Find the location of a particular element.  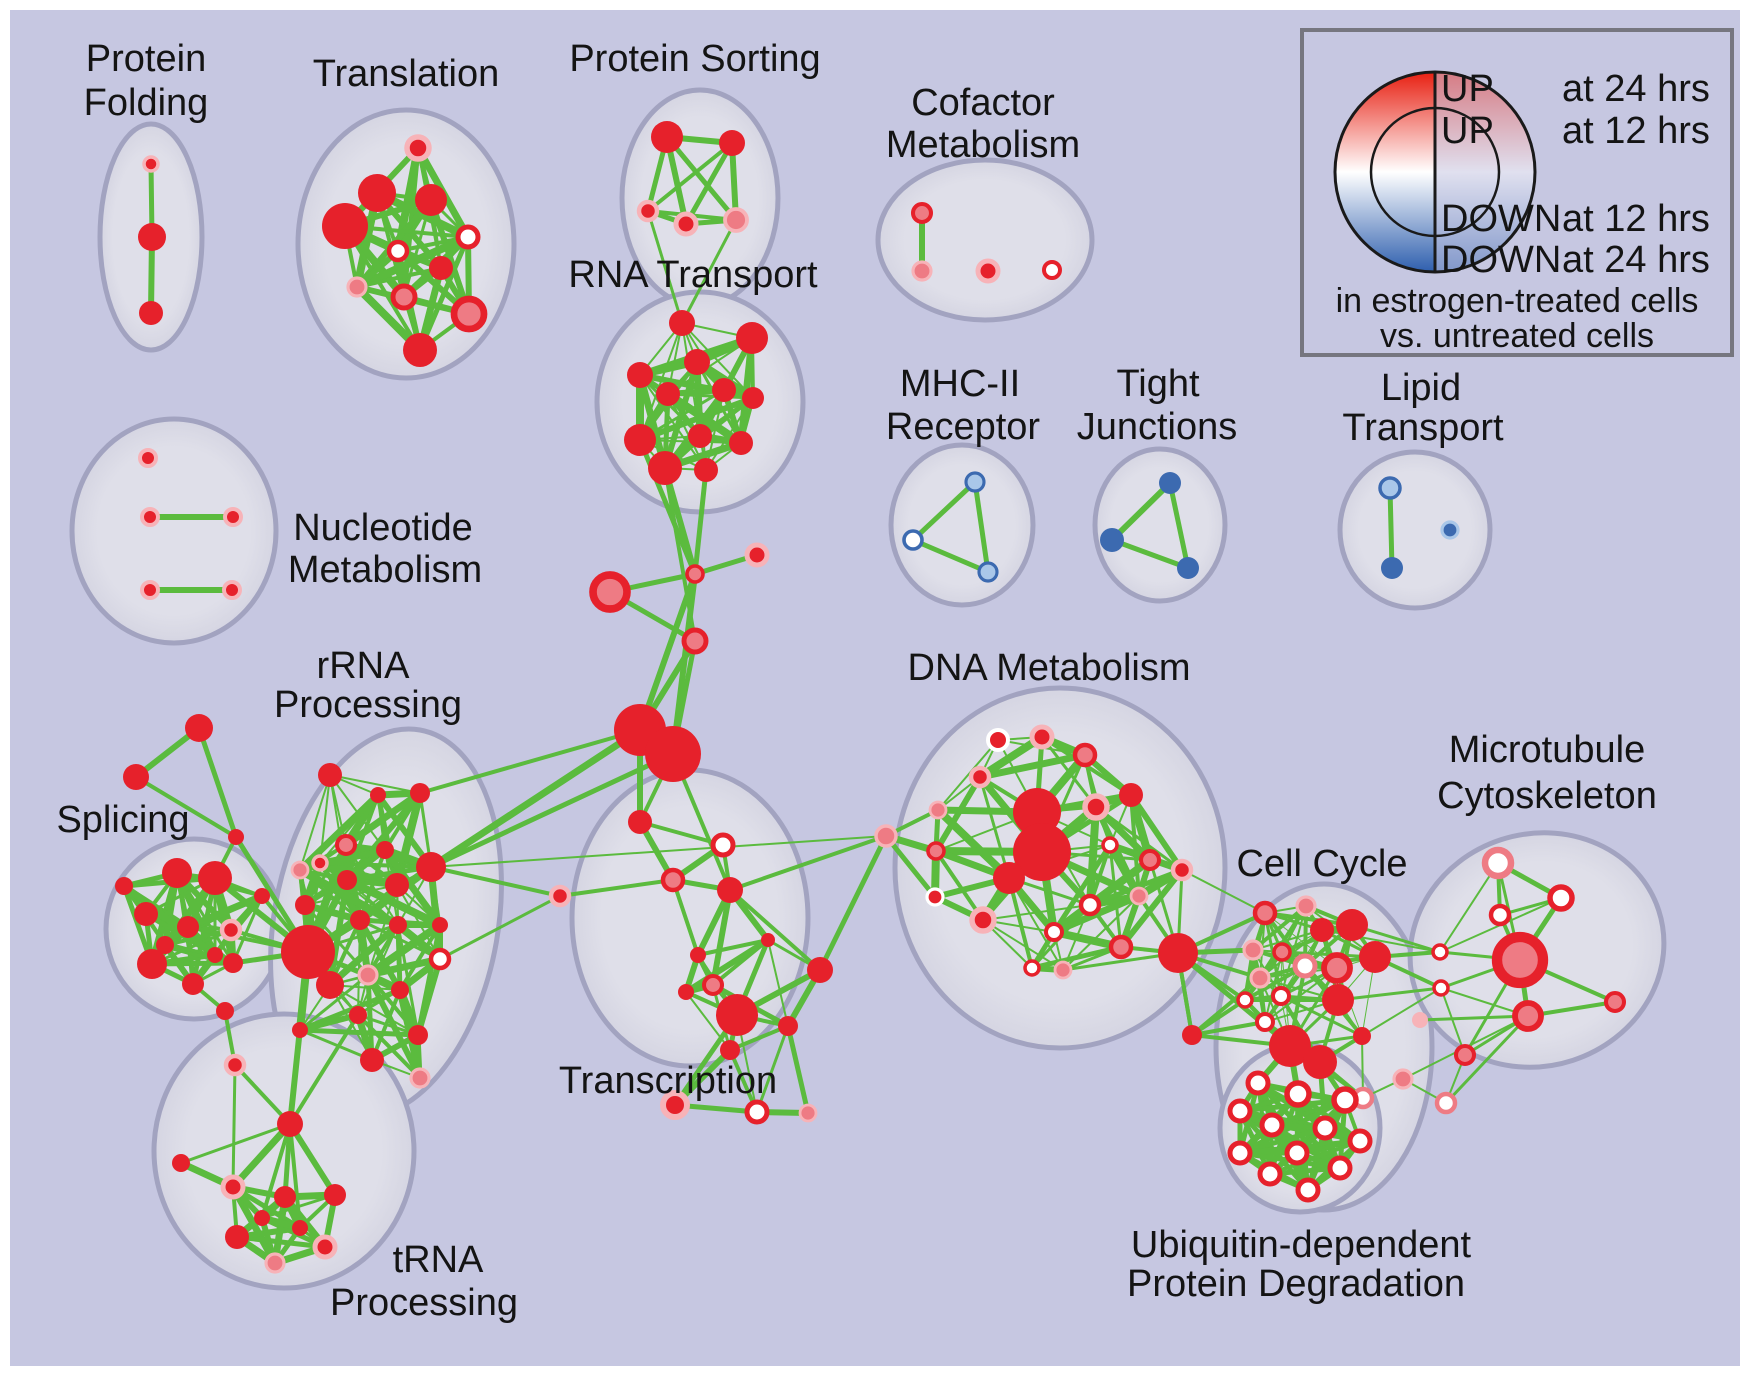

cluster-label-cof: Cofactor is located at coordinates (983, 103).